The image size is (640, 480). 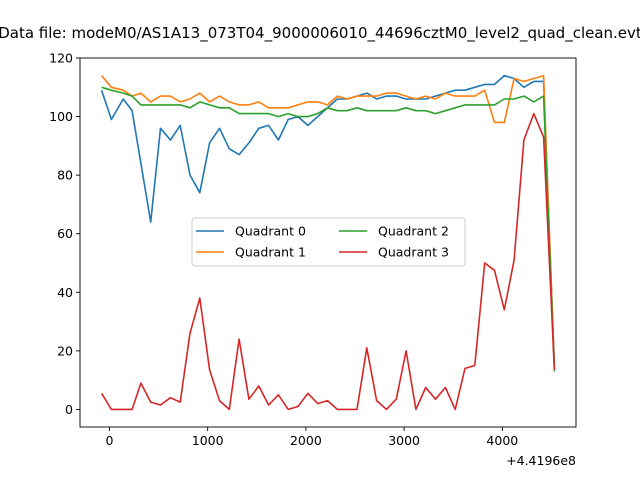 I want to click on x-offset-label: +4.4196e8, so click(x=541, y=460).